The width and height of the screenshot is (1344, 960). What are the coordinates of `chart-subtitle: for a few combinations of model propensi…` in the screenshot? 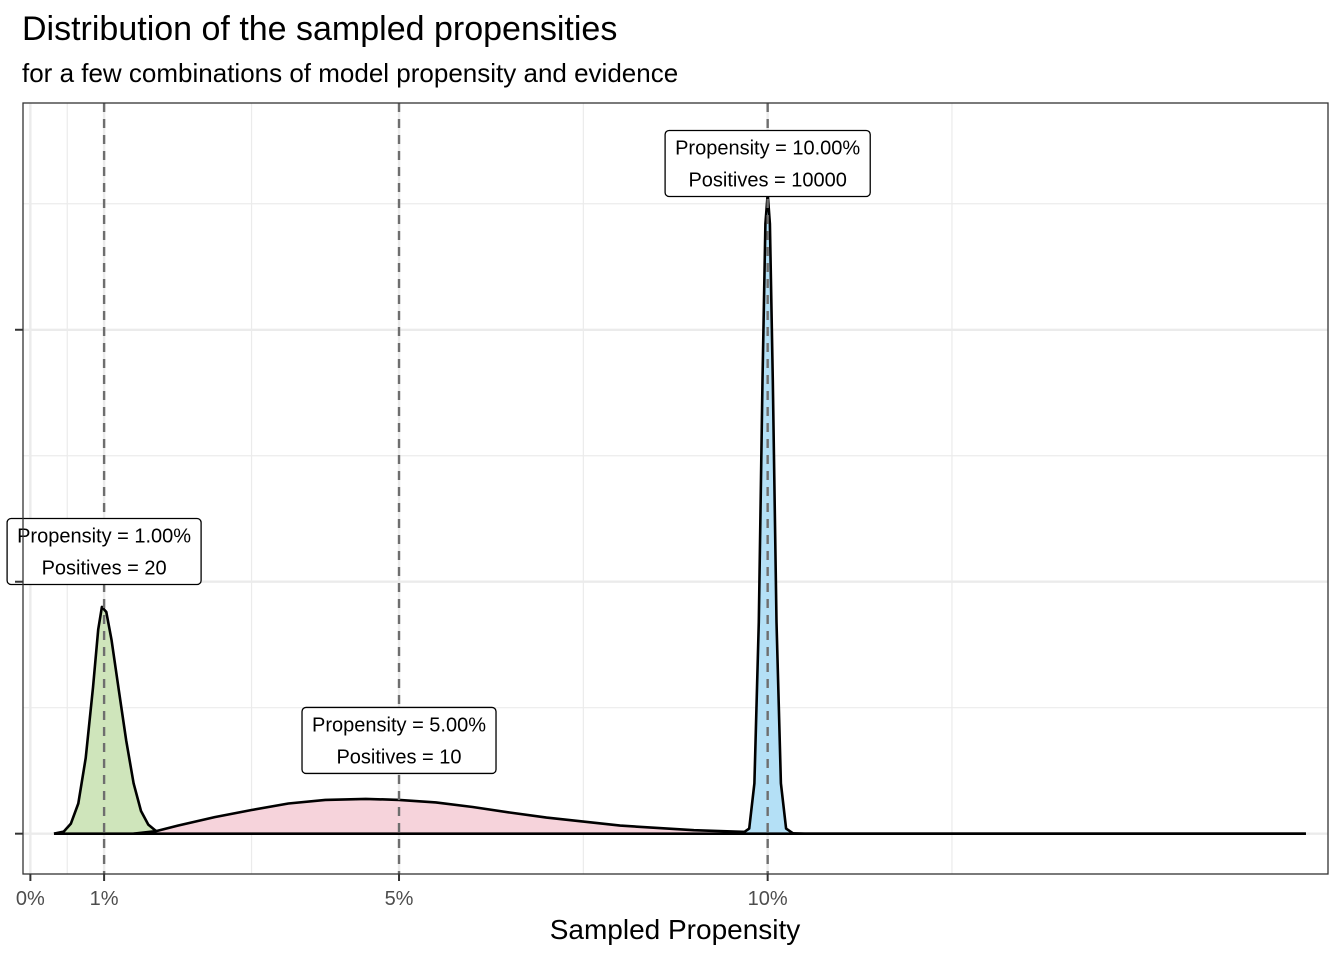 It's located at (350, 73).